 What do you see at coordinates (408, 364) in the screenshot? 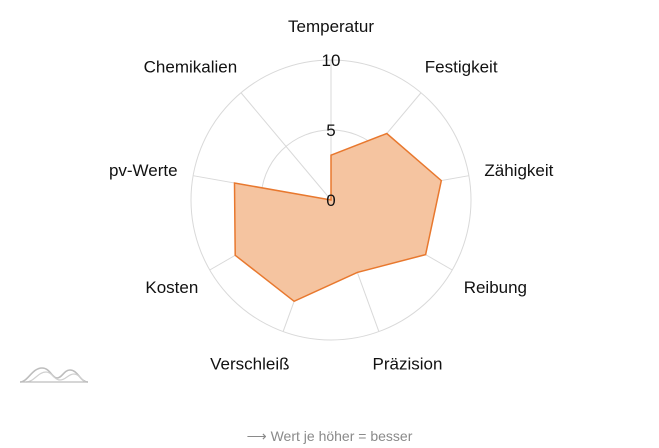
I see `axis-label-4: Präzision` at bounding box center [408, 364].